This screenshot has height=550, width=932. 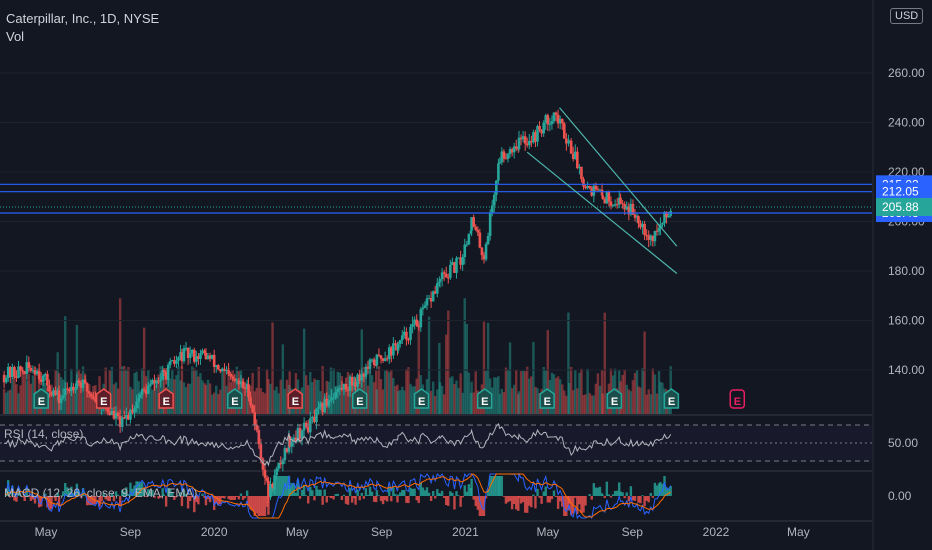 What do you see at coordinates (83, 18) in the screenshot?
I see `symbol-title: Caterpillar, Inc., 1D, NYSE` at bounding box center [83, 18].